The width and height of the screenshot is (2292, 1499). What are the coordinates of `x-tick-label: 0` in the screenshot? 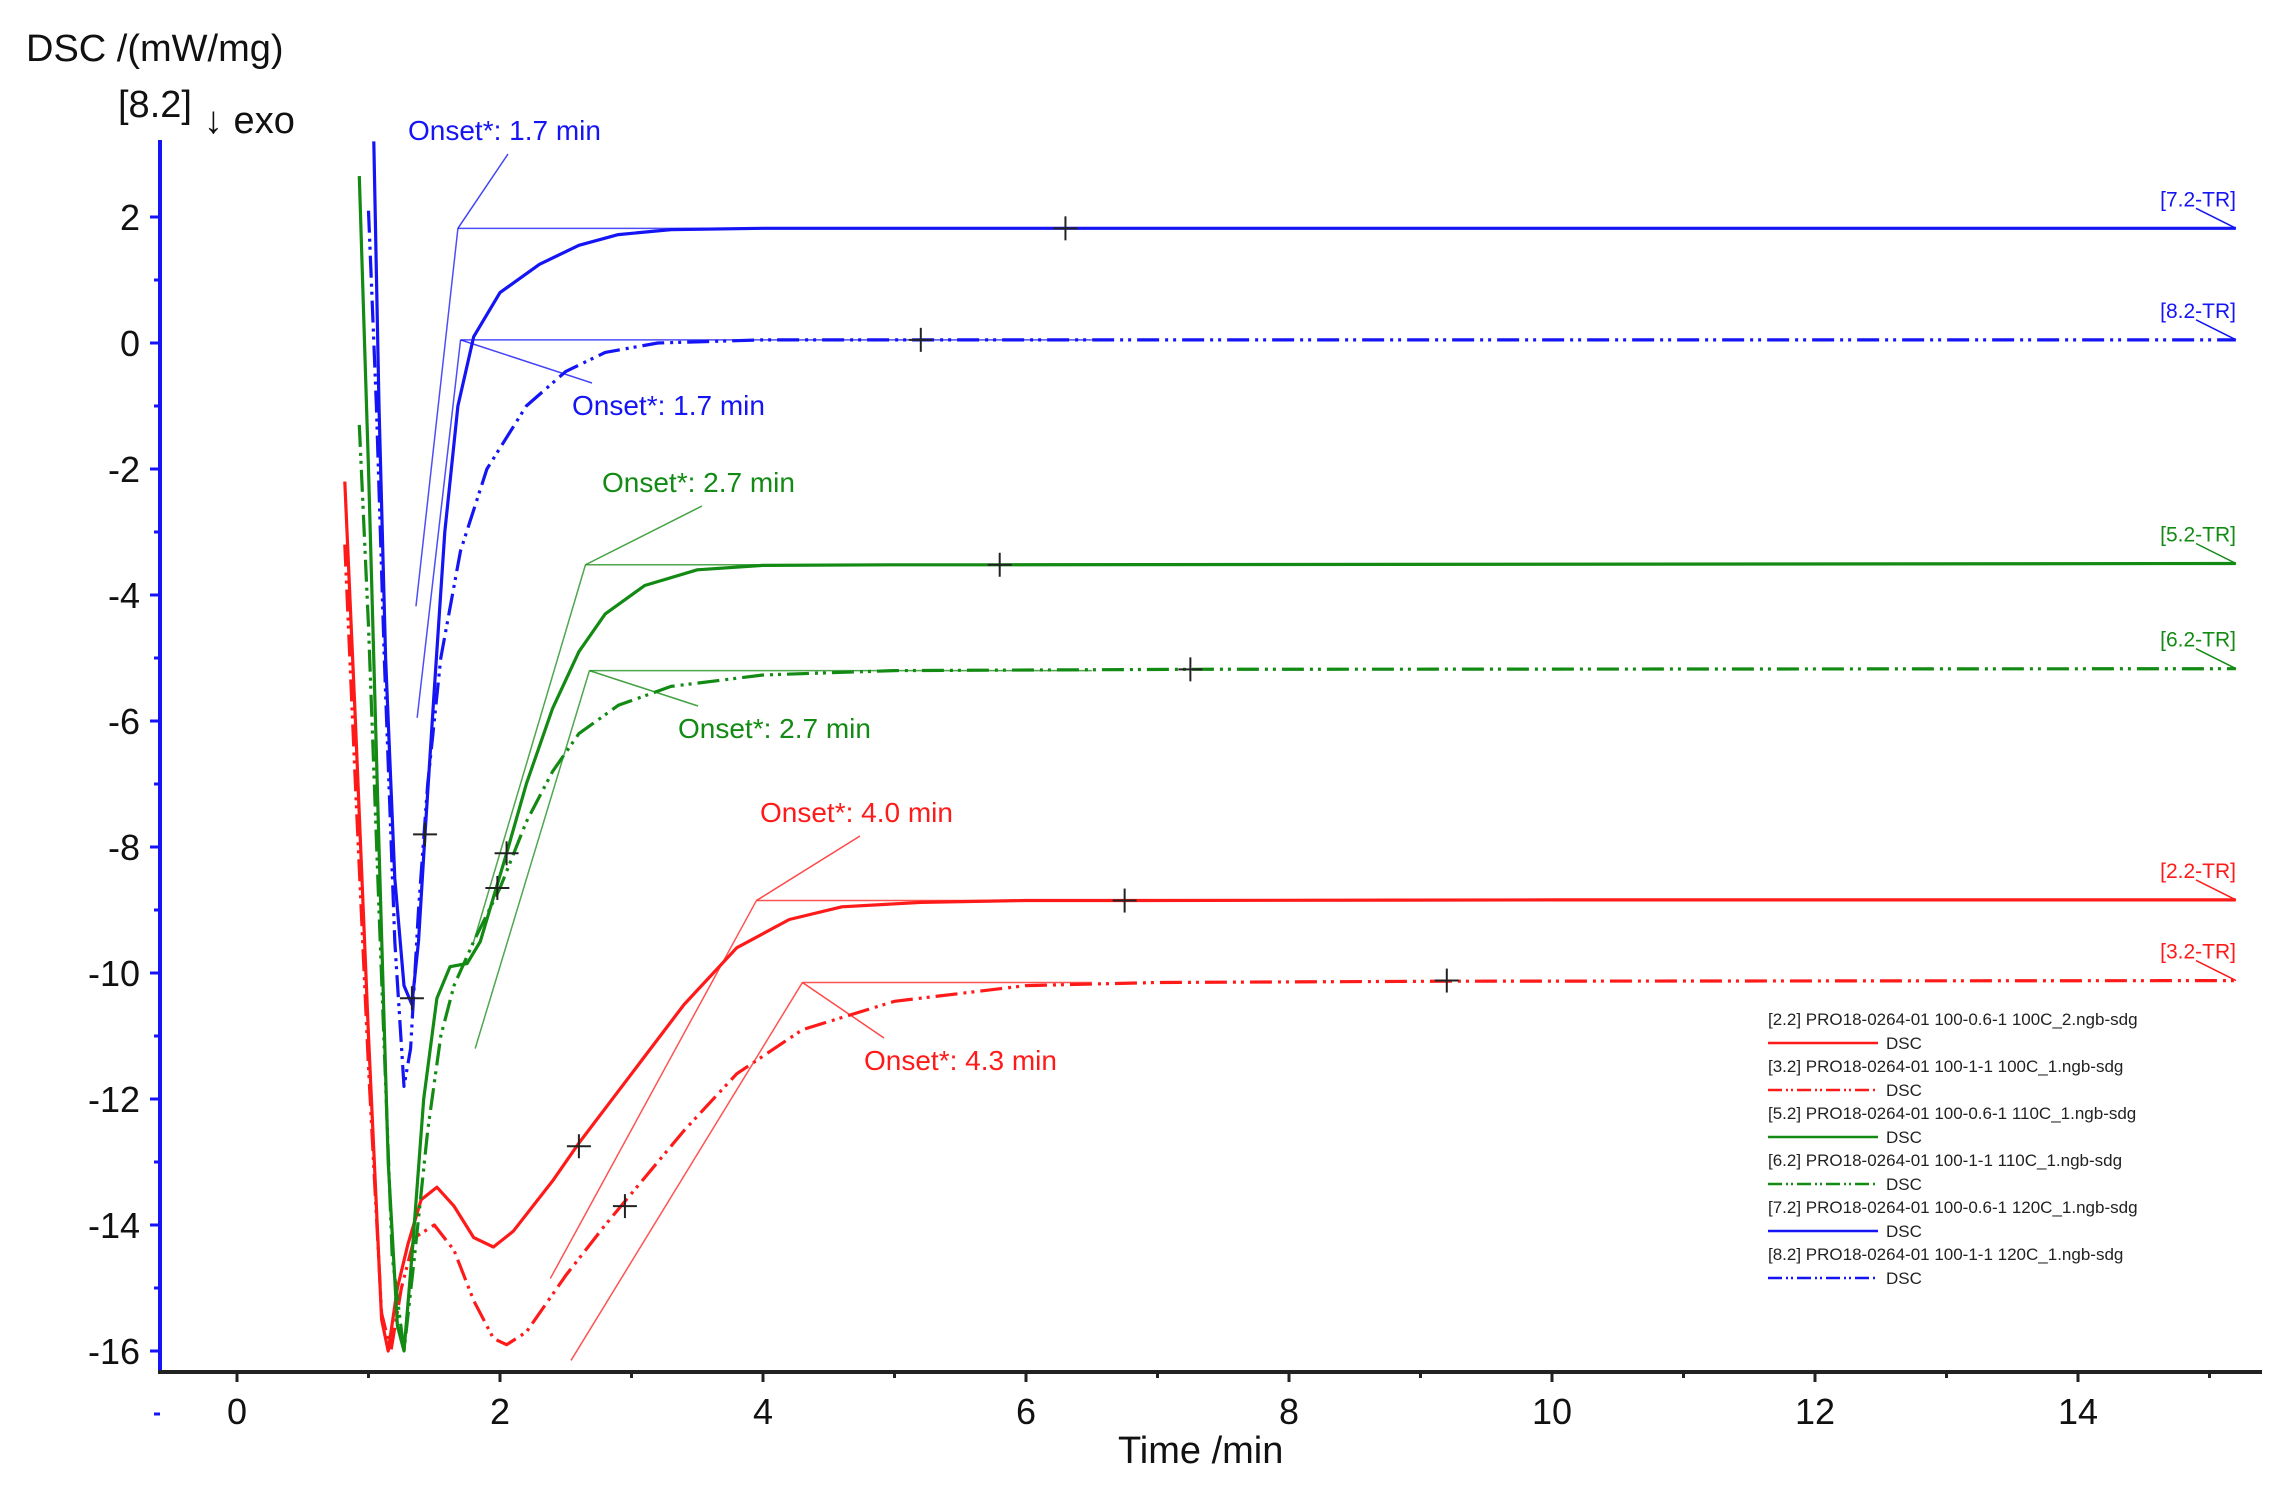 It's located at (237, 1411).